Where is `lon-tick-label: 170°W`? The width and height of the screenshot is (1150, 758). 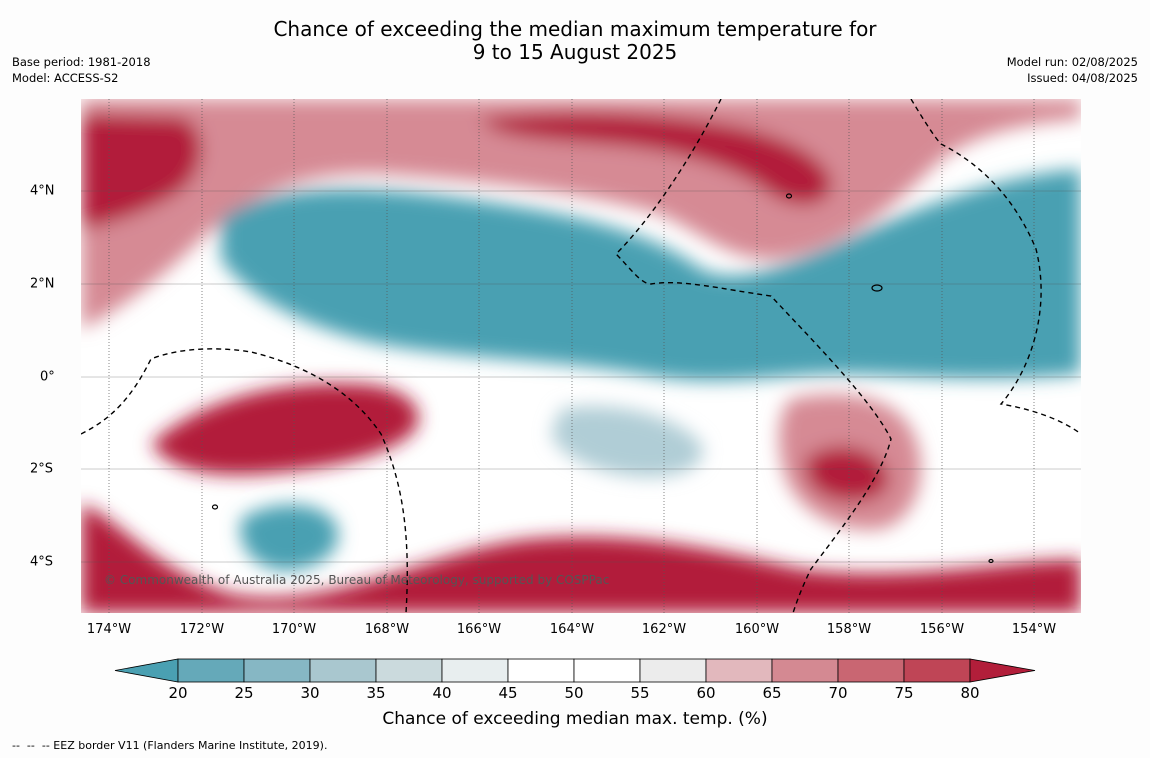
lon-tick-label: 170°W is located at coordinates (294, 629).